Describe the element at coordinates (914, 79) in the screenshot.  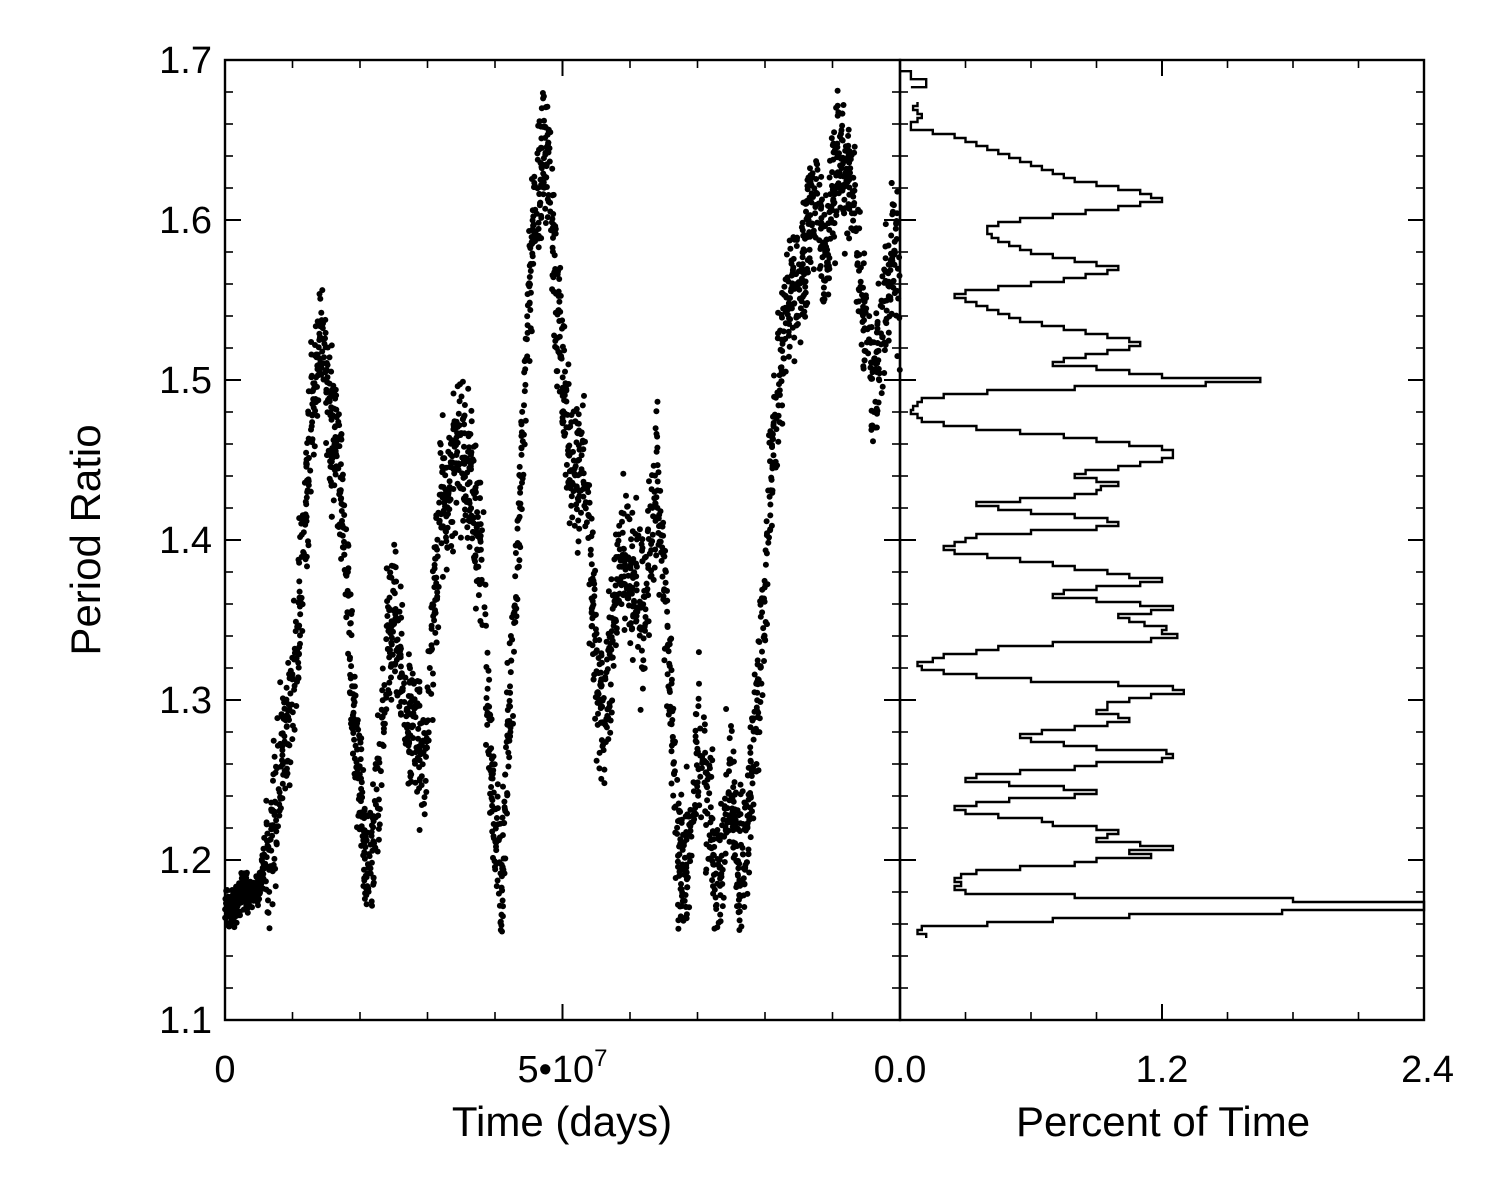
I see `histogram-top-segment` at that location.